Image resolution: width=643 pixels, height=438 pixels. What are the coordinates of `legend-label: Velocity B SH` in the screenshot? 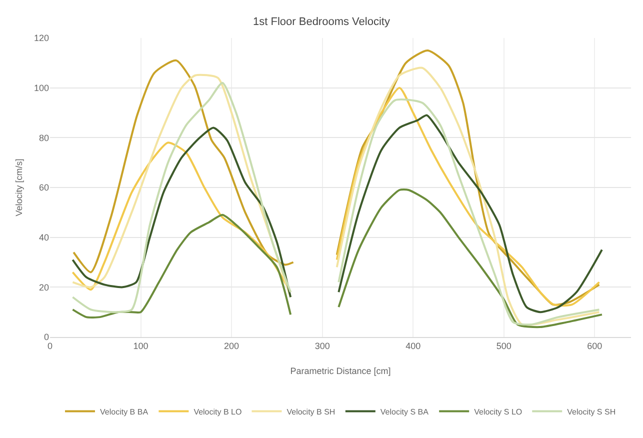 It's located at (311, 411).